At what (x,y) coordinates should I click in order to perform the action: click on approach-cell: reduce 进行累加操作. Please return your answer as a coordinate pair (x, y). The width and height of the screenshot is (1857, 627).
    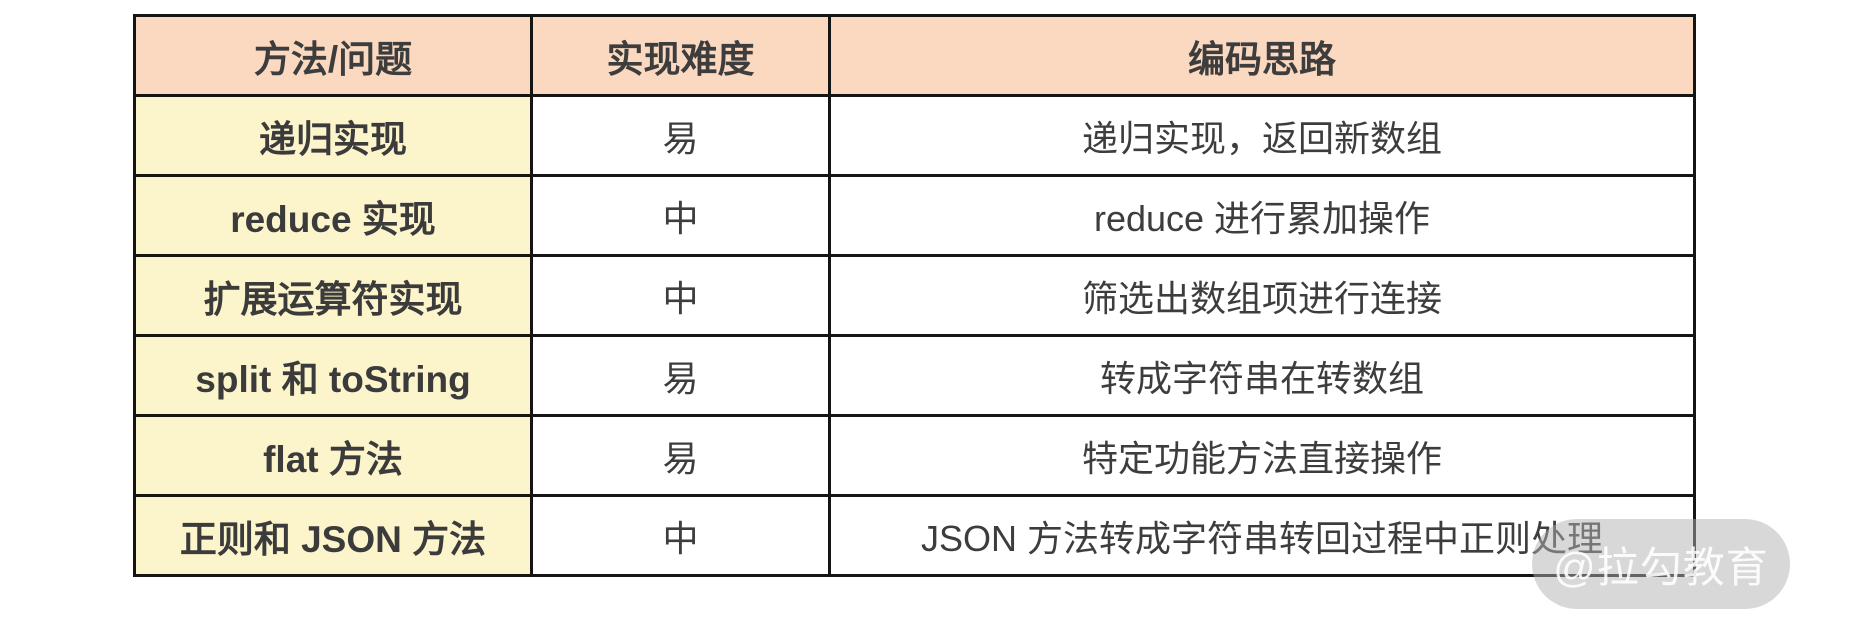
    Looking at the image, I should click on (1262, 215).